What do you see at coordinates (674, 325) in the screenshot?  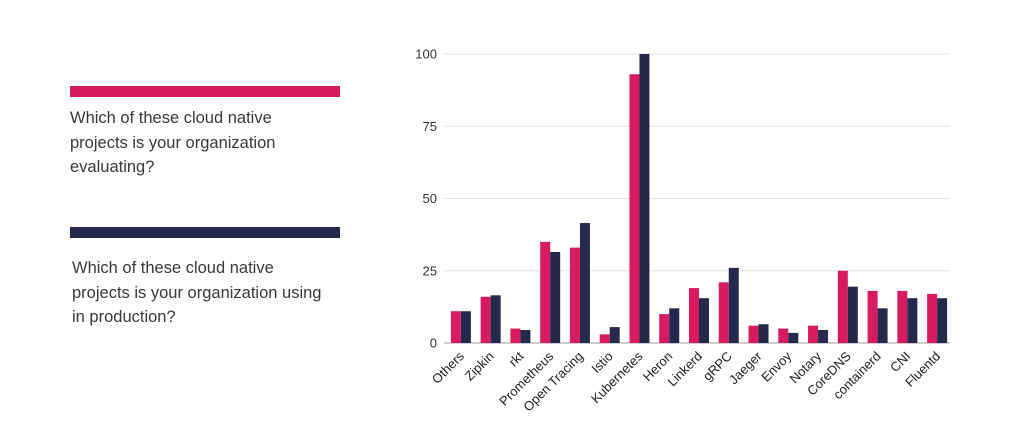 I see `bar-production-heron` at bounding box center [674, 325].